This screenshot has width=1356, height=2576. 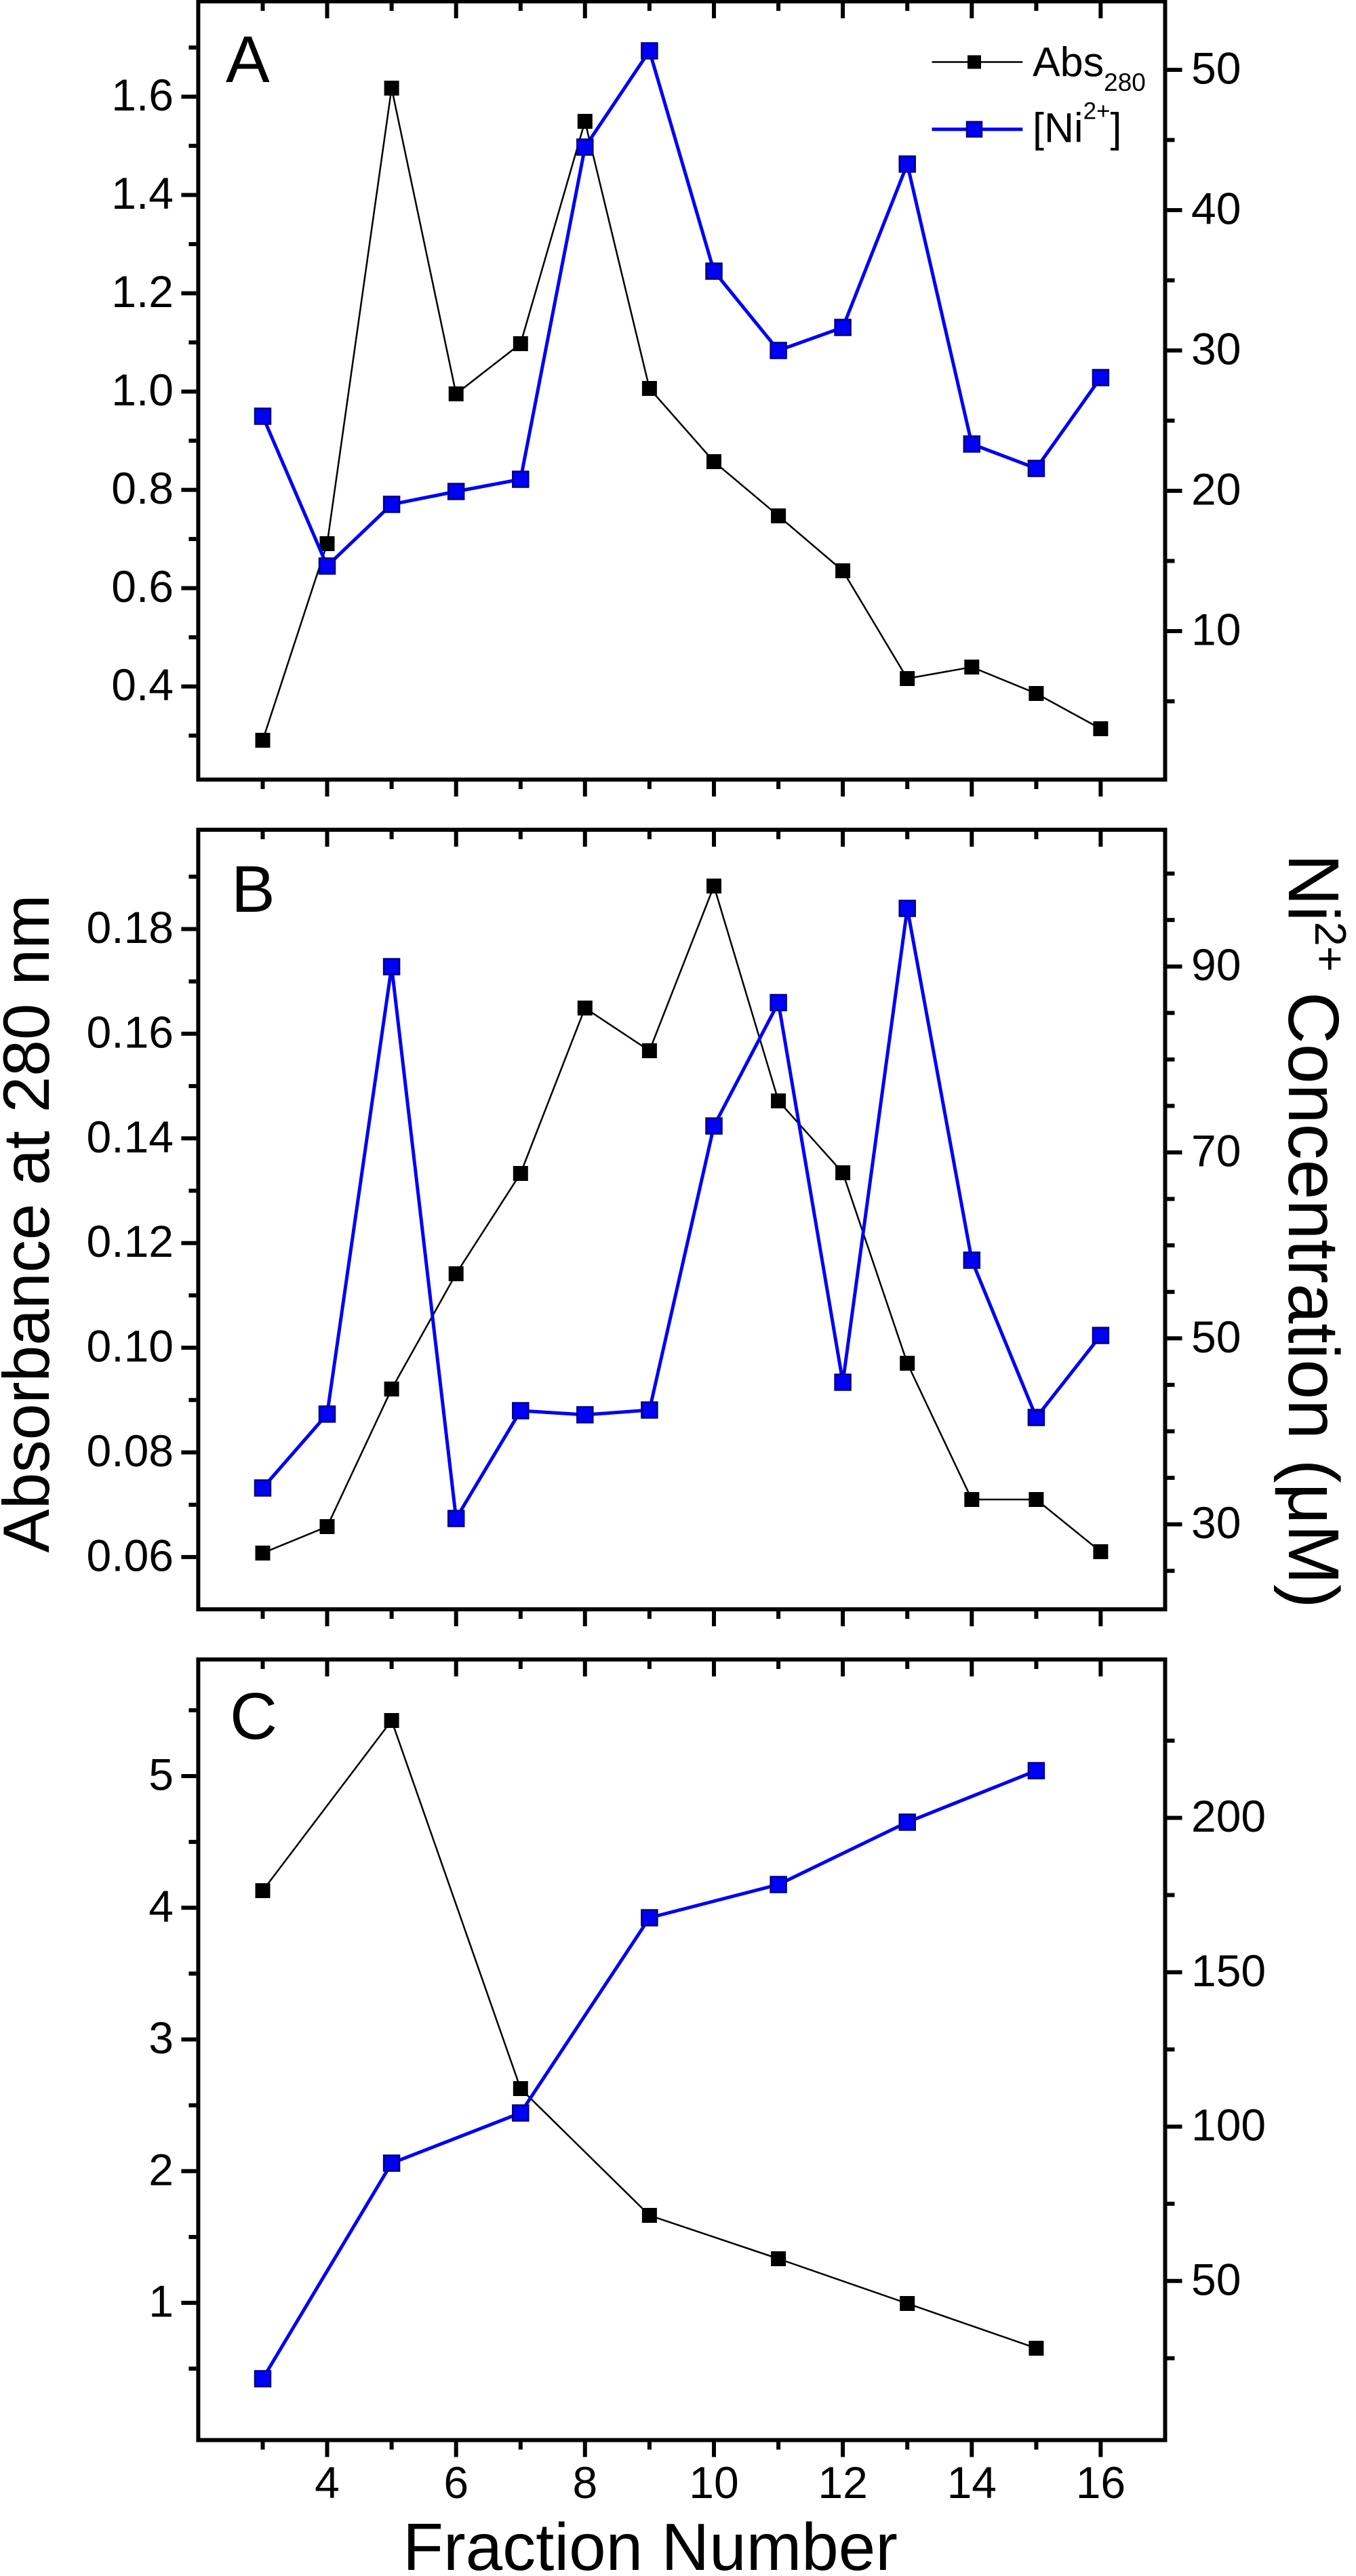 What do you see at coordinates (1216, 965) in the screenshot?
I see `svg-text: 90` at bounding box center [1216, 965].